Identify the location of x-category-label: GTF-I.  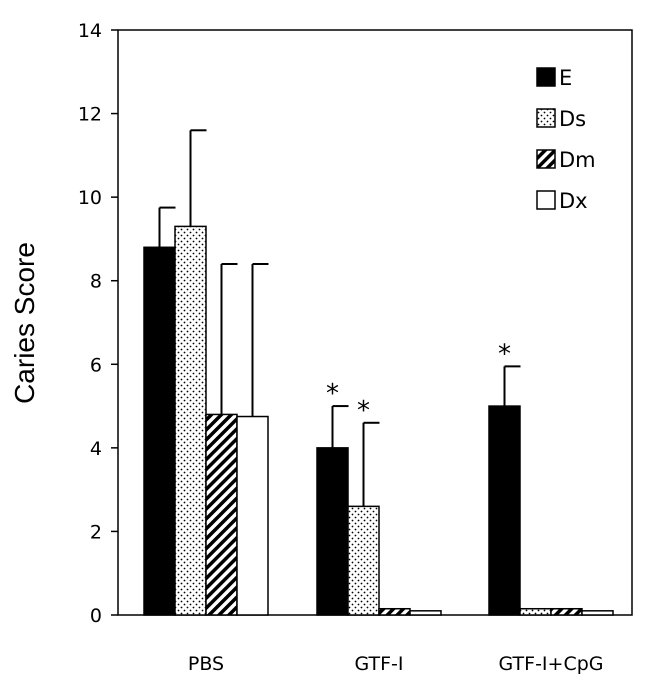
(378, 664).